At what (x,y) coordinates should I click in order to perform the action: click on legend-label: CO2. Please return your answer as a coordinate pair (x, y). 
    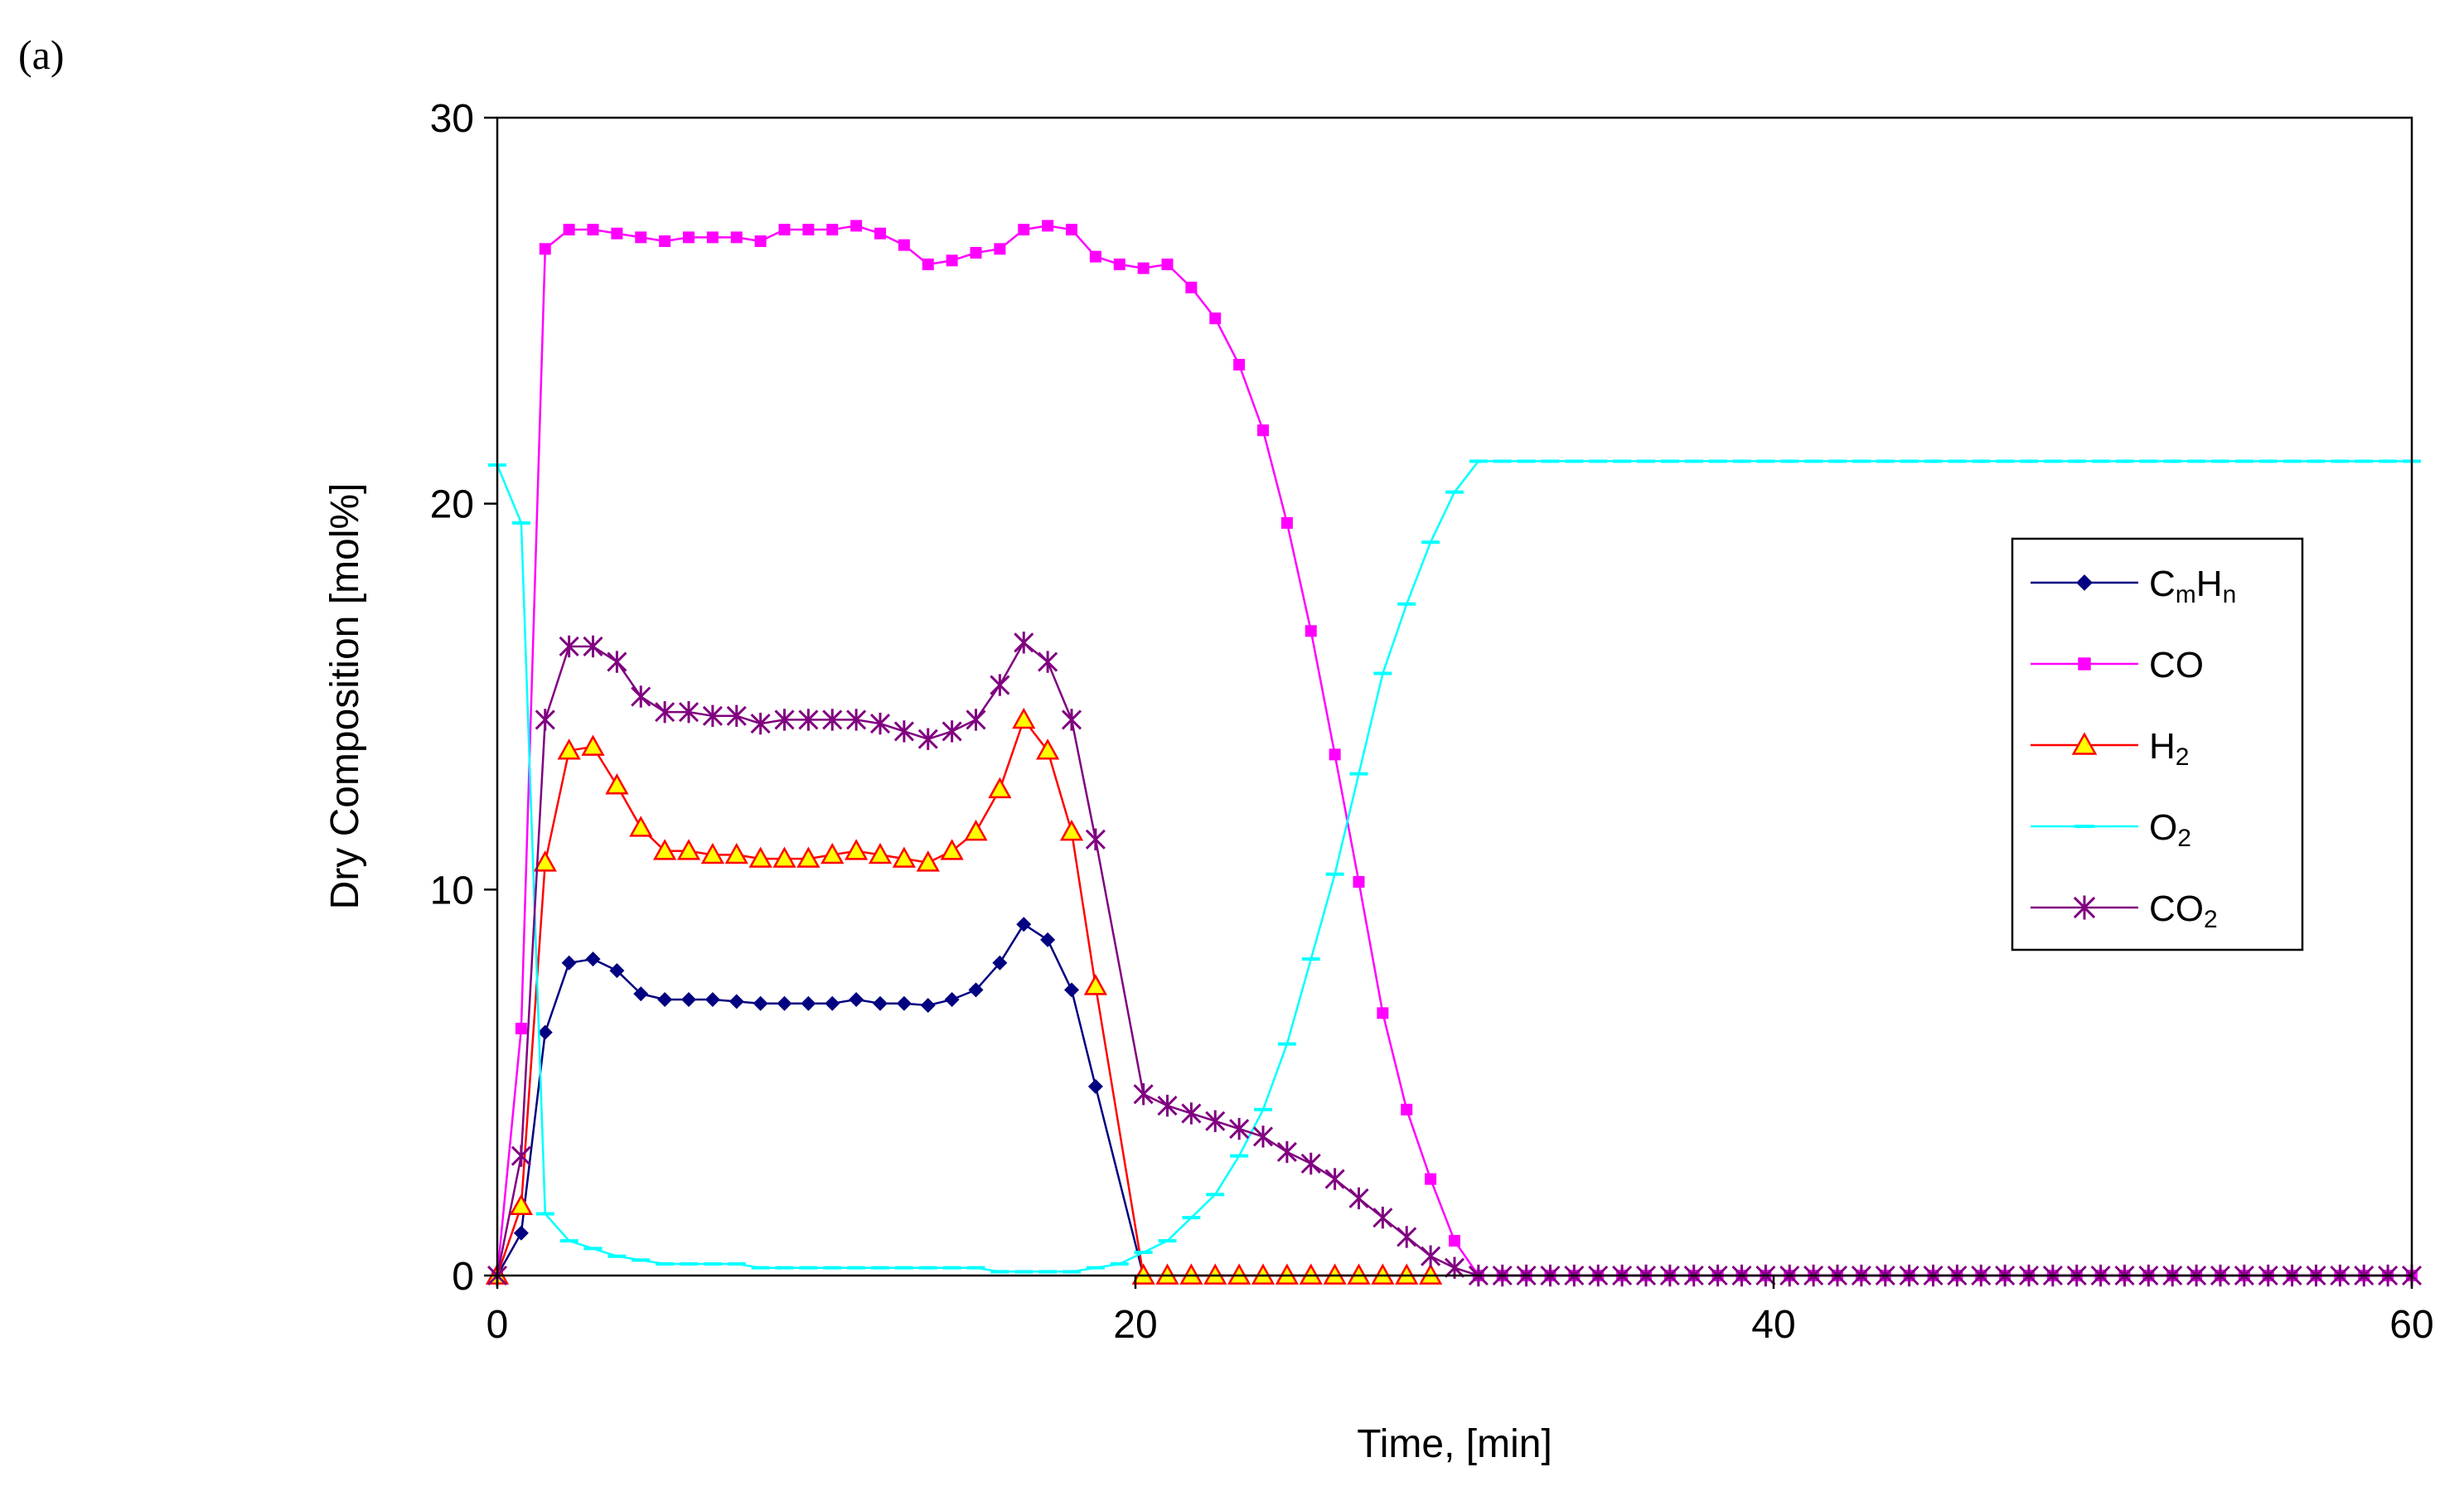
    Looking at the image, I should click on (2183, 910).